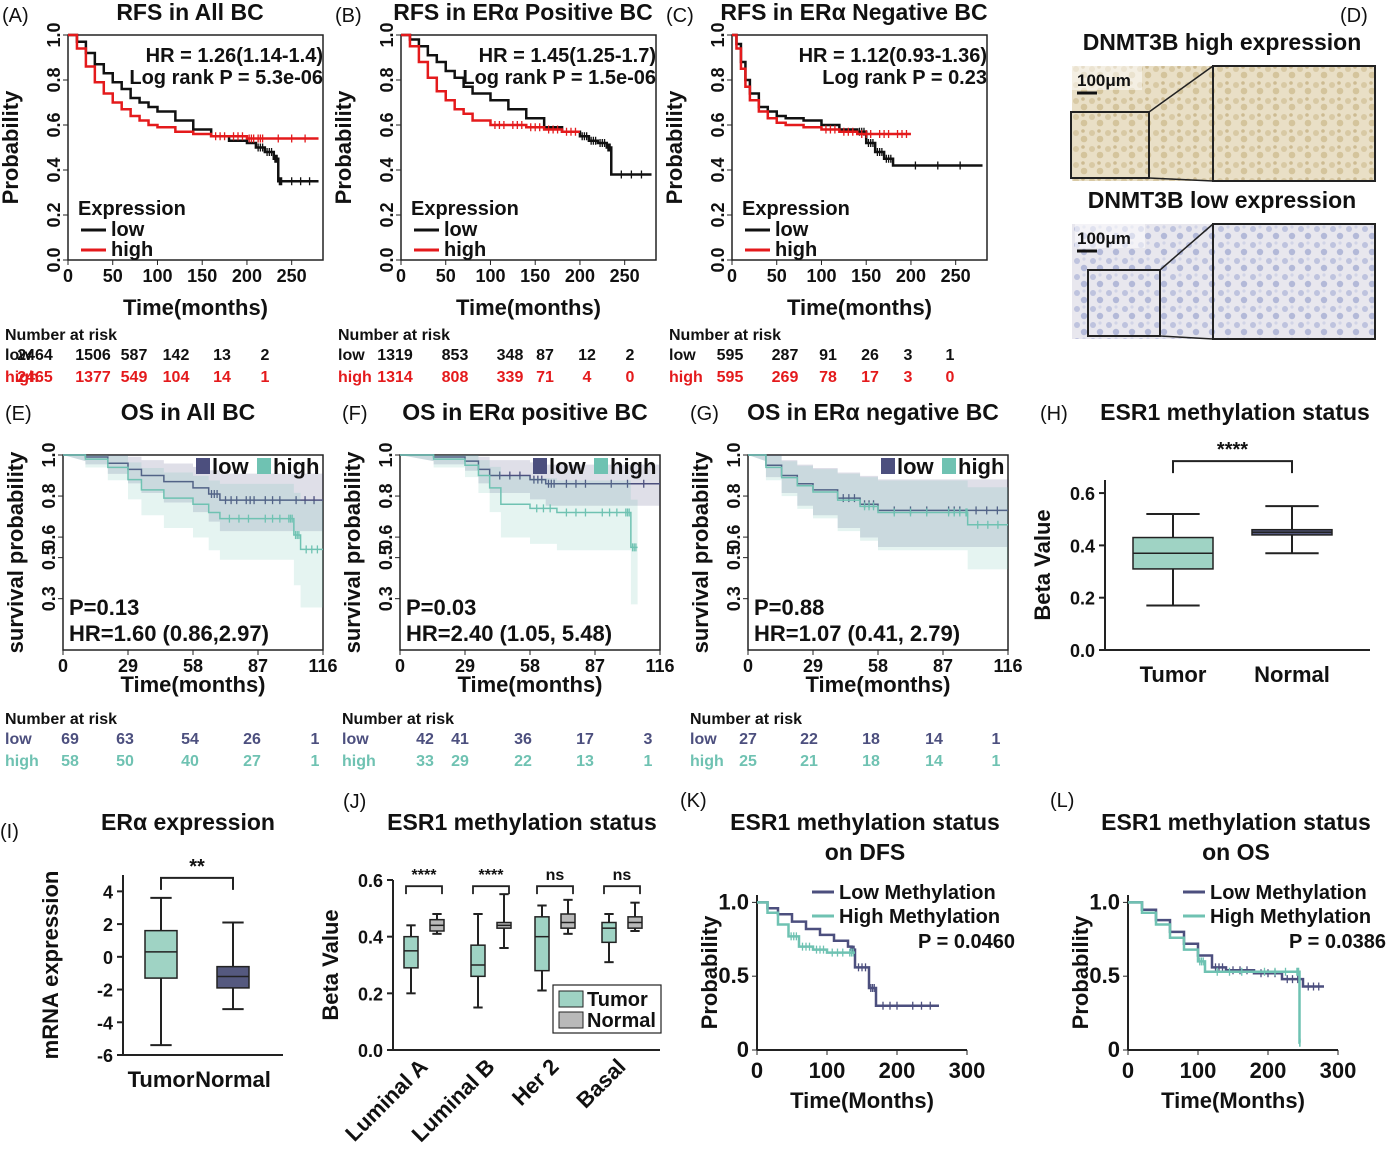 This screenshot has height=1159, width=1400. I want to click on zoom-connector, so click(1181, 89).